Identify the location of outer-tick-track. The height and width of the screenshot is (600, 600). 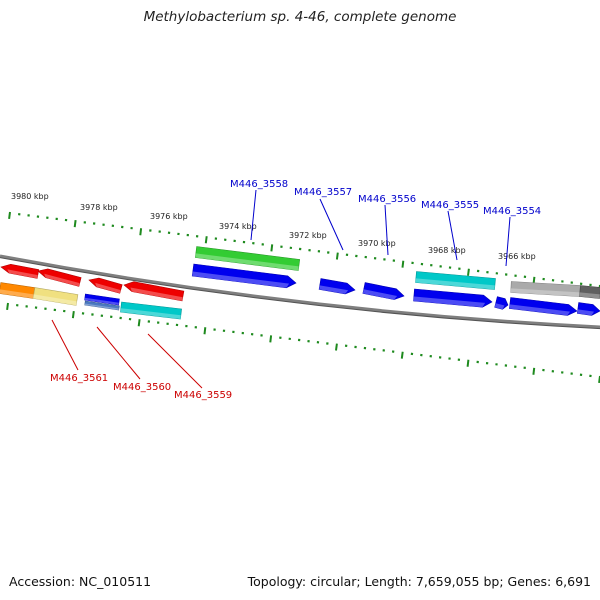
(304, 252).